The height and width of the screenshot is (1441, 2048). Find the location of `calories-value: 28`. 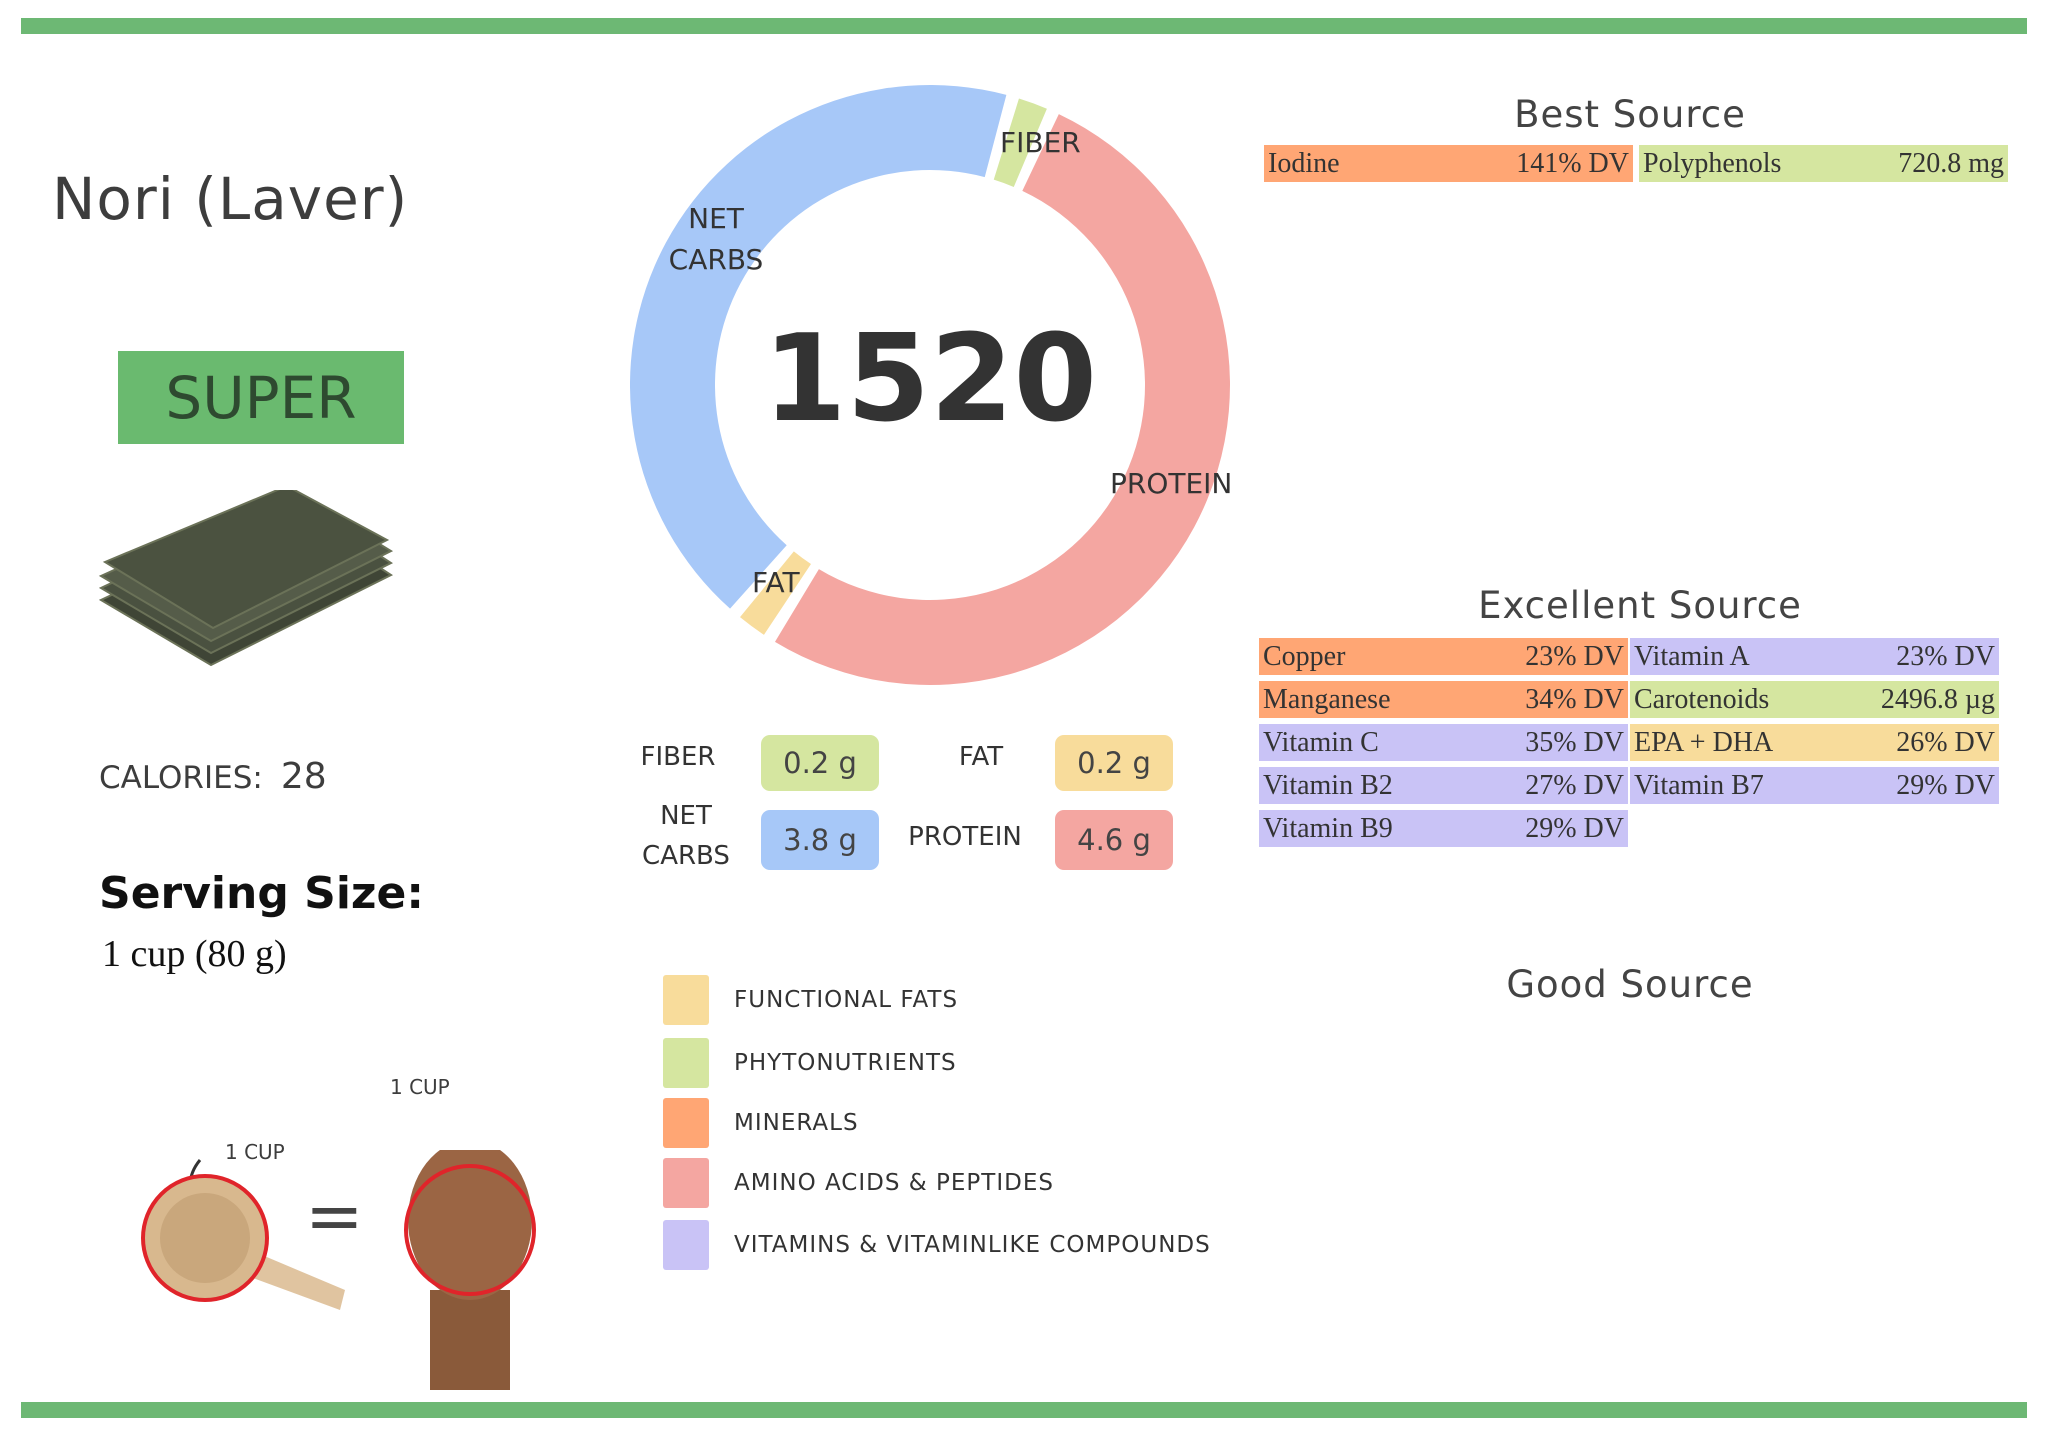

calories-value: 28 is located at coordinates (303, 776).